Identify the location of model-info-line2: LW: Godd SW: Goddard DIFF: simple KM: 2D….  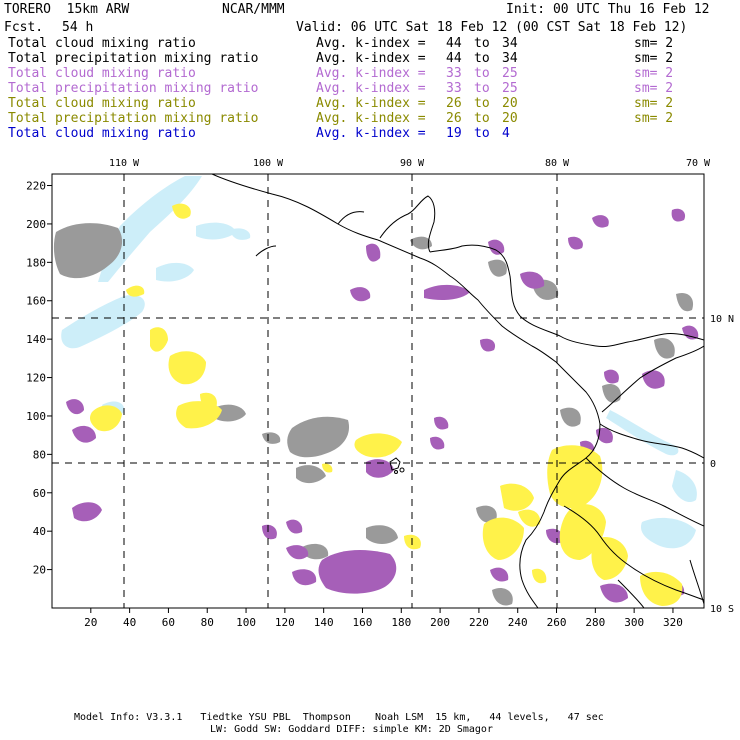
(351, 729).